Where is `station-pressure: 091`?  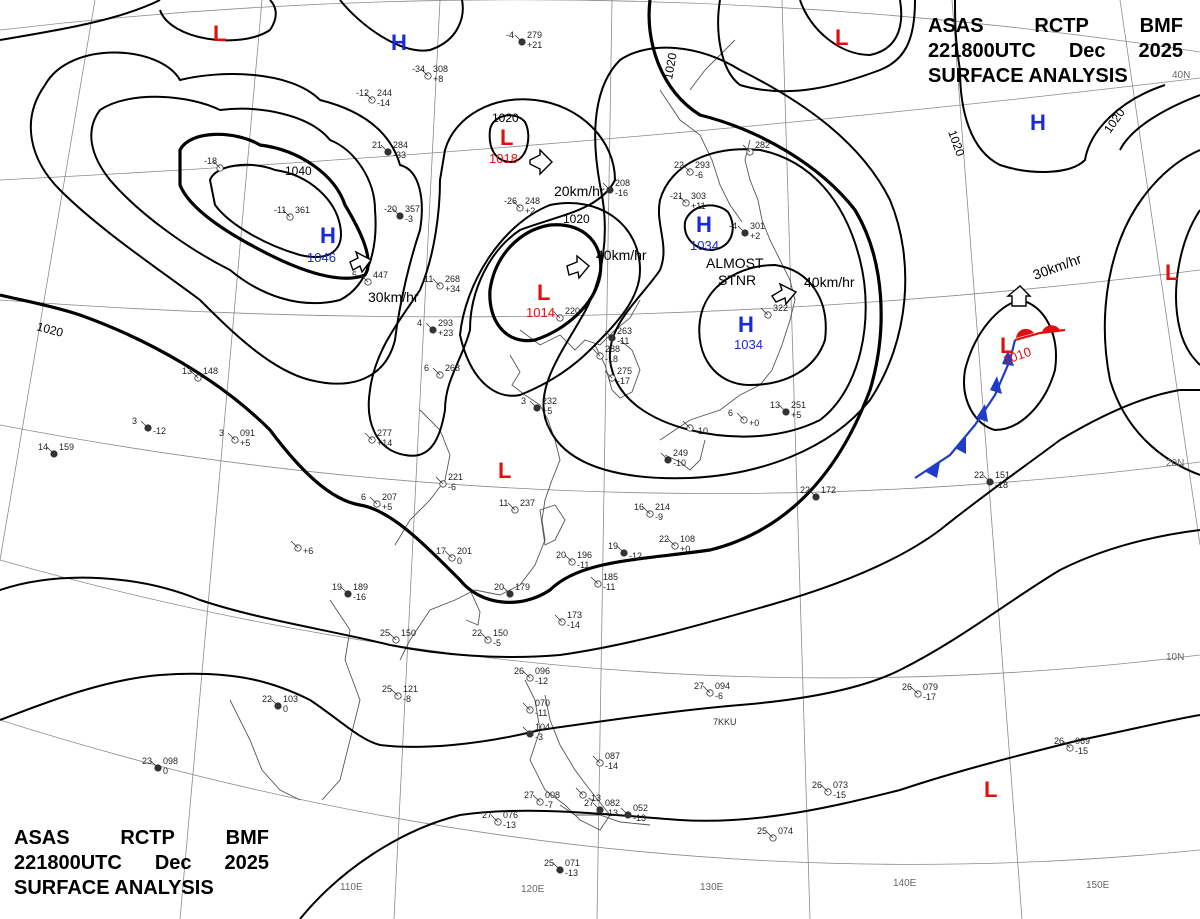
station-pressure: 091 is located at coordinates (247, 433).